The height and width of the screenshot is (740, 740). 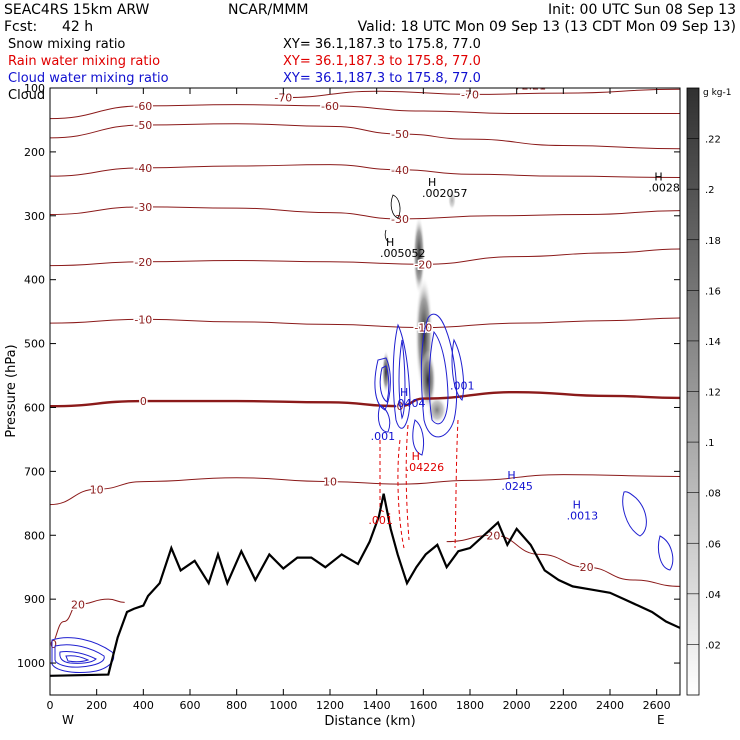 What do you see at coordinates (190, 705) in the screenshot?
I see `x-tick-label: 600` at bounding box center [190, 705].